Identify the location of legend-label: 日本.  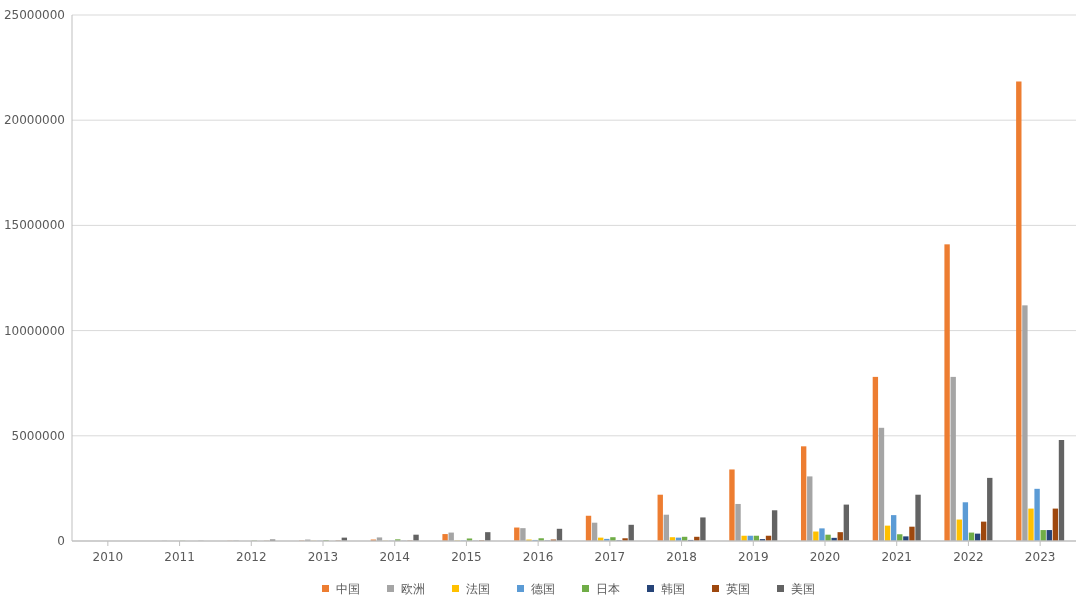
(608, 589).